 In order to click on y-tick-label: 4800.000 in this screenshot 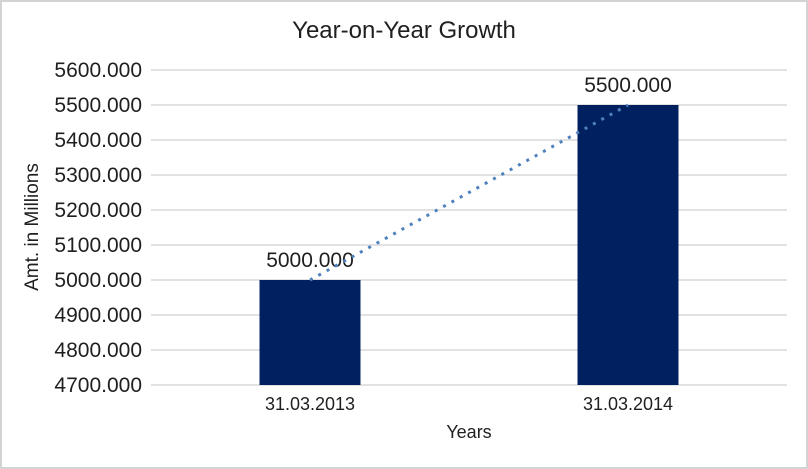, I will do `click(98, 350)`.